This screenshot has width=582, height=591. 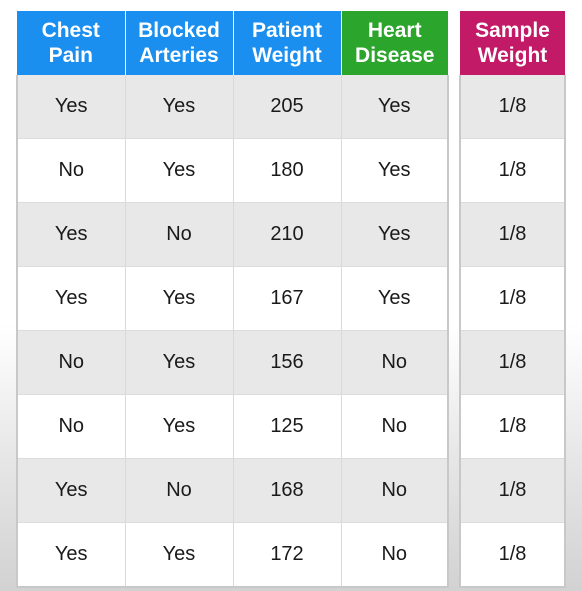 I want to click on header-blocked-arteries: Blocked Arteries, so click(x=179, y=43).